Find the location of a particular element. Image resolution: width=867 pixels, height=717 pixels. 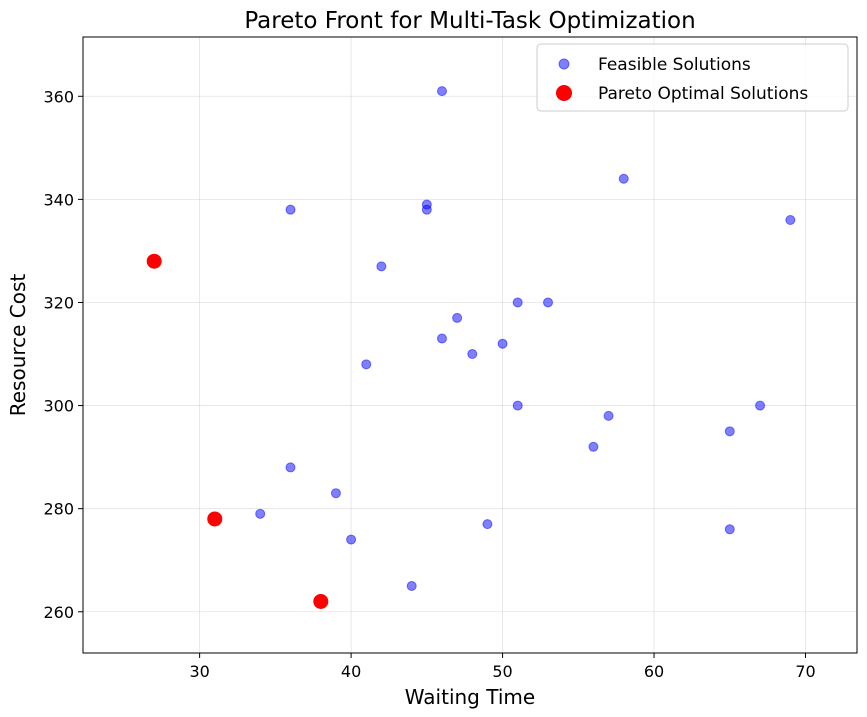

legend-label-feasible: Feasible Solutions is located at coordinates (674, 65).